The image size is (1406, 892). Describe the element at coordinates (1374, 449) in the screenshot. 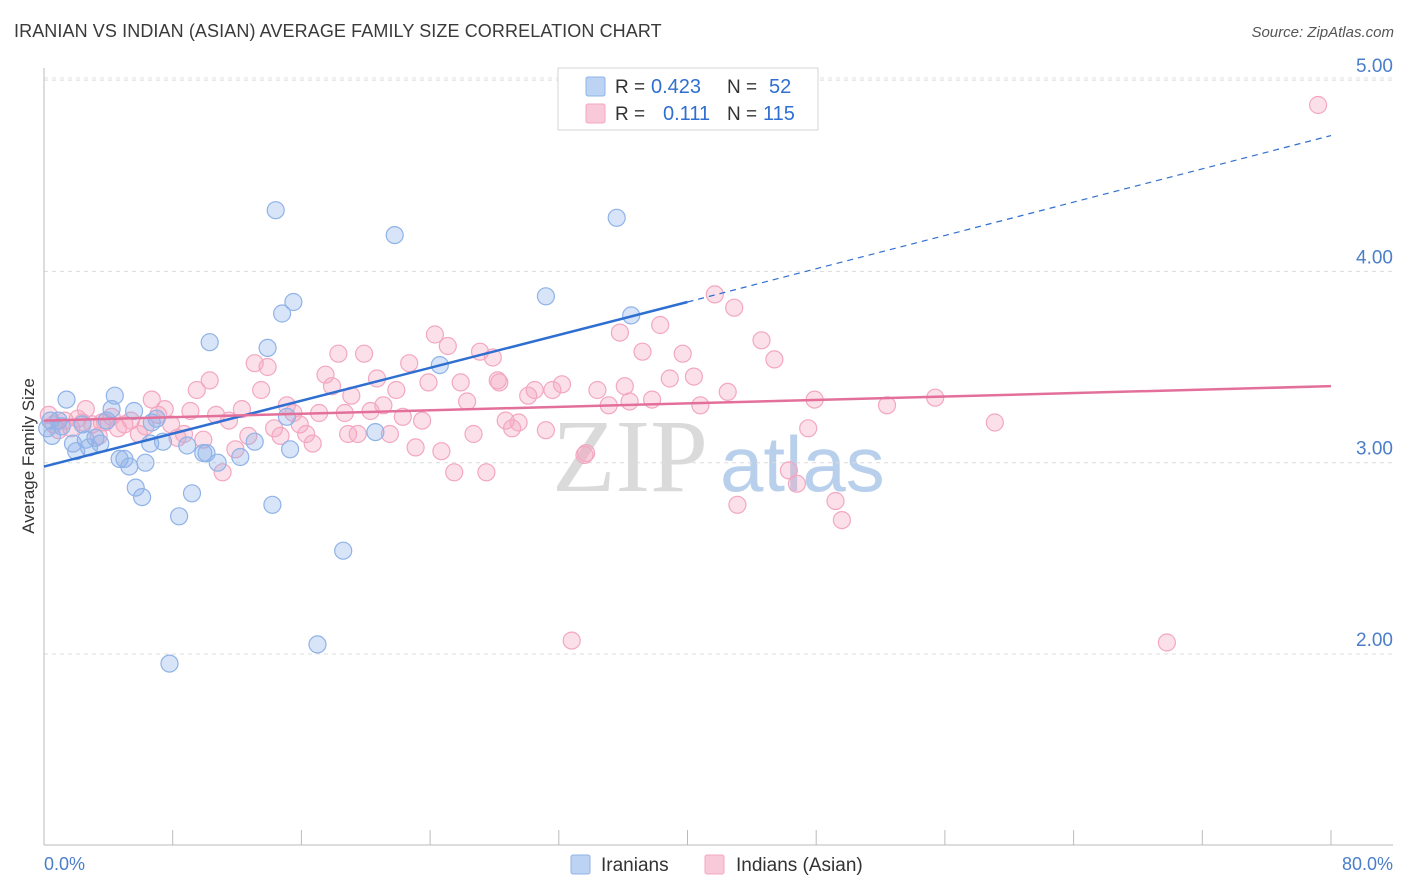

I see `y-tick-label-1: 3.00` at that location.